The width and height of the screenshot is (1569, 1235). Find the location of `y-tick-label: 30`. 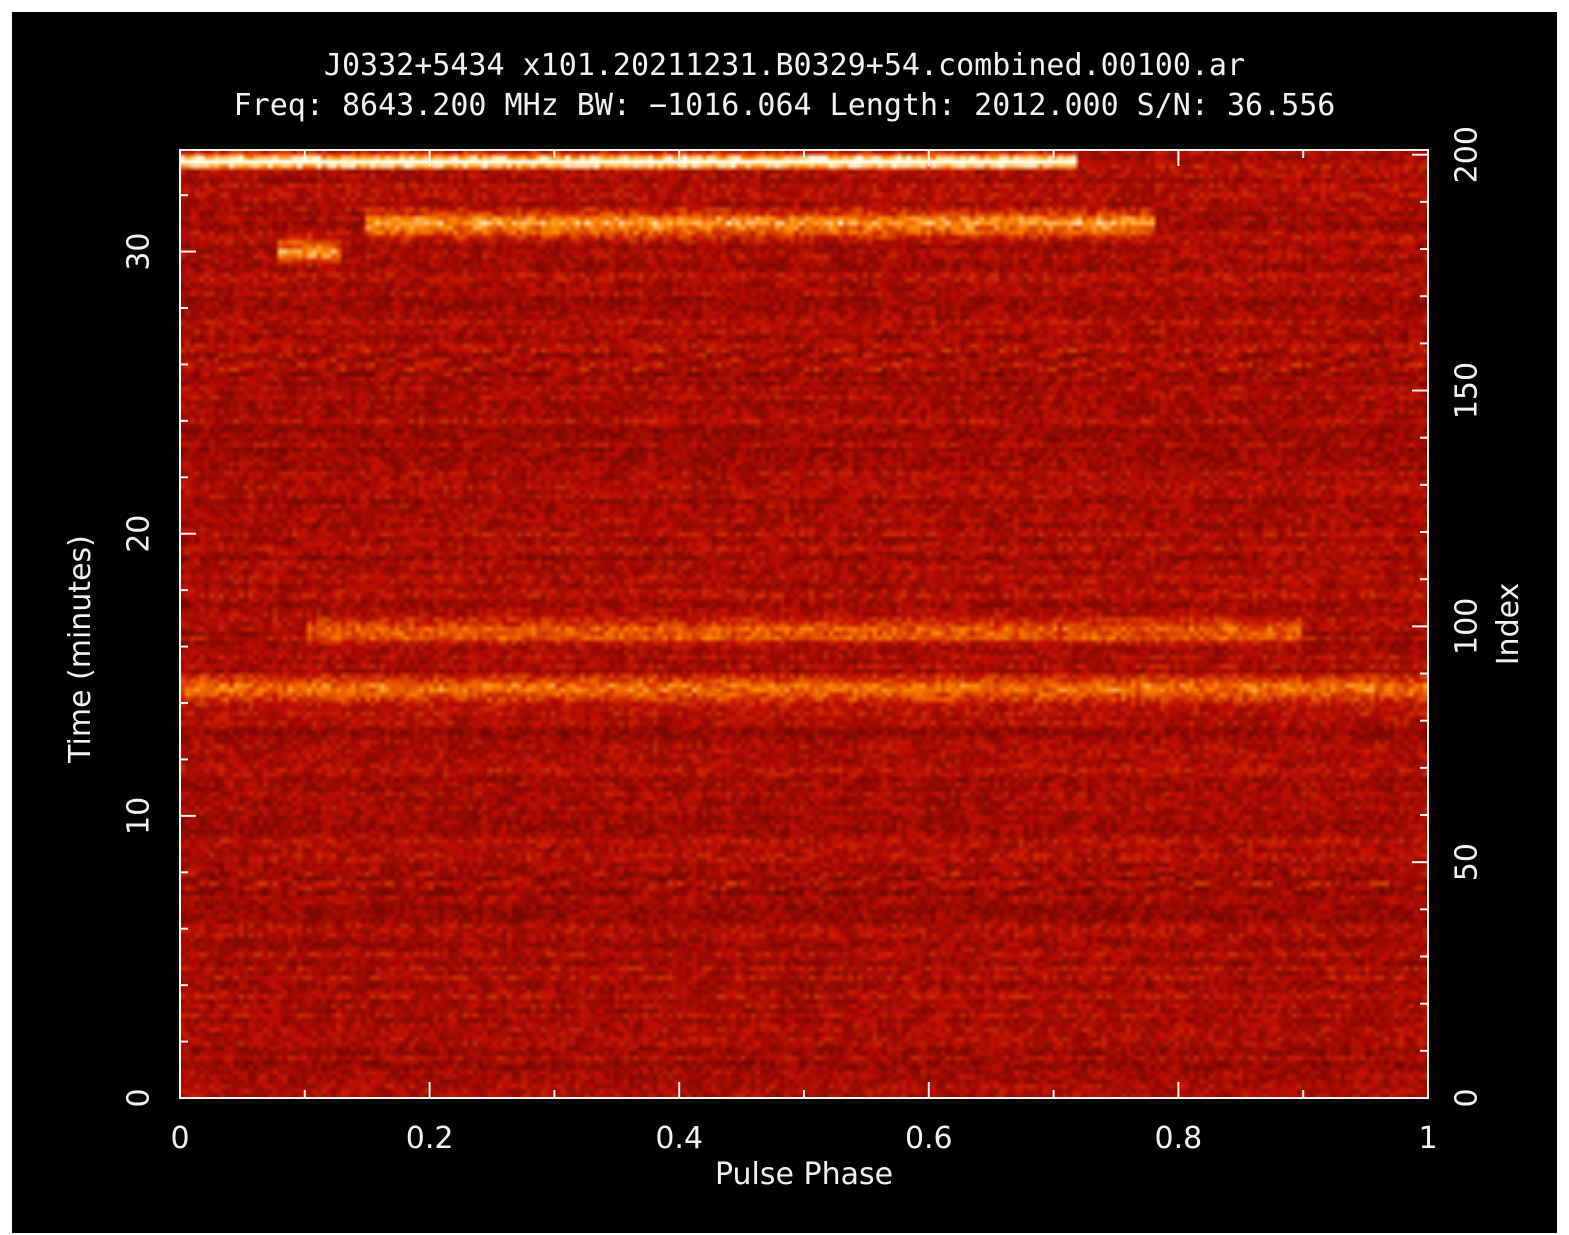

y-tick-label: 30 is located at coordinates (139, 251).